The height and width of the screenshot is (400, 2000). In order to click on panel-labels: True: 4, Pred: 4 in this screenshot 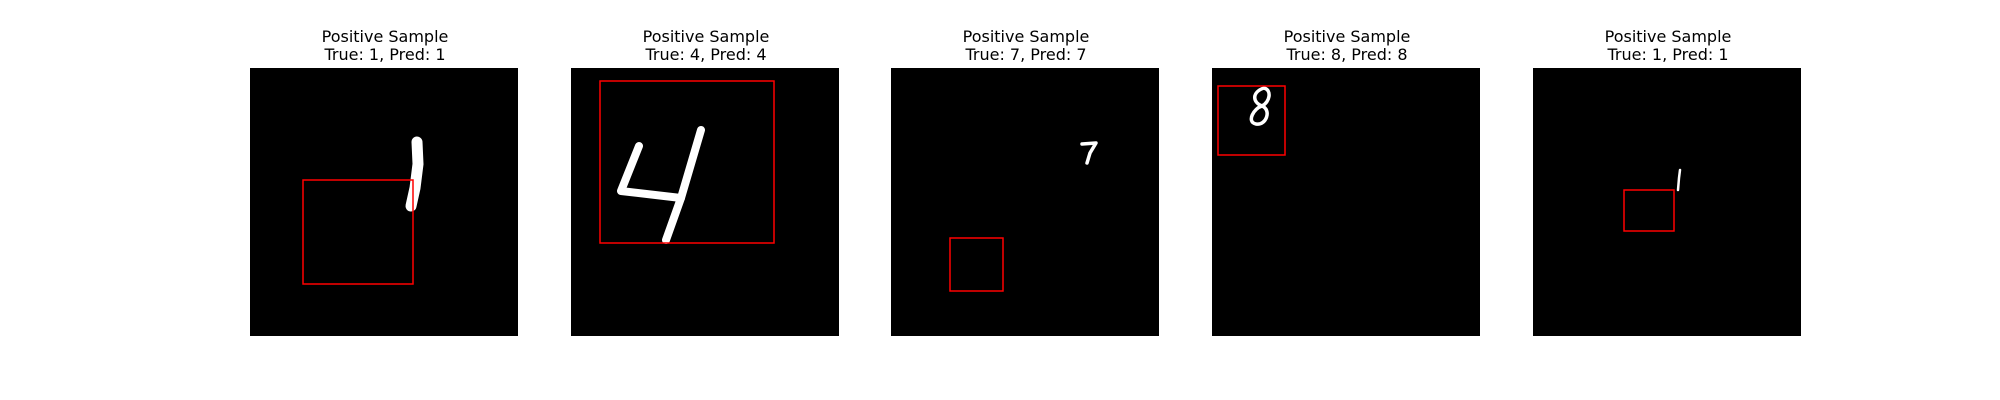, I will do `click(706, 54)`.